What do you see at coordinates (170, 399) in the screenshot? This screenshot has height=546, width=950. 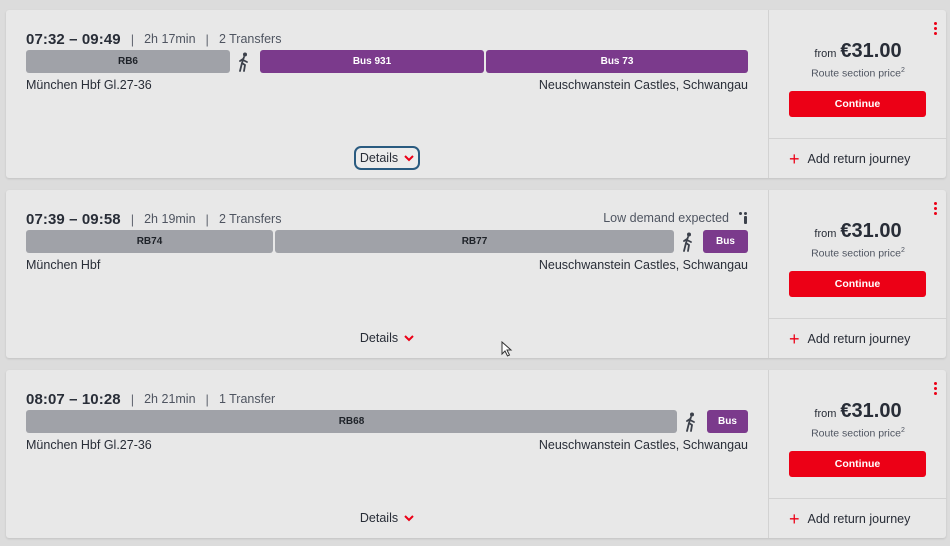 I see `journey-duration: 2h 21min` at bounding box center [170, 399].